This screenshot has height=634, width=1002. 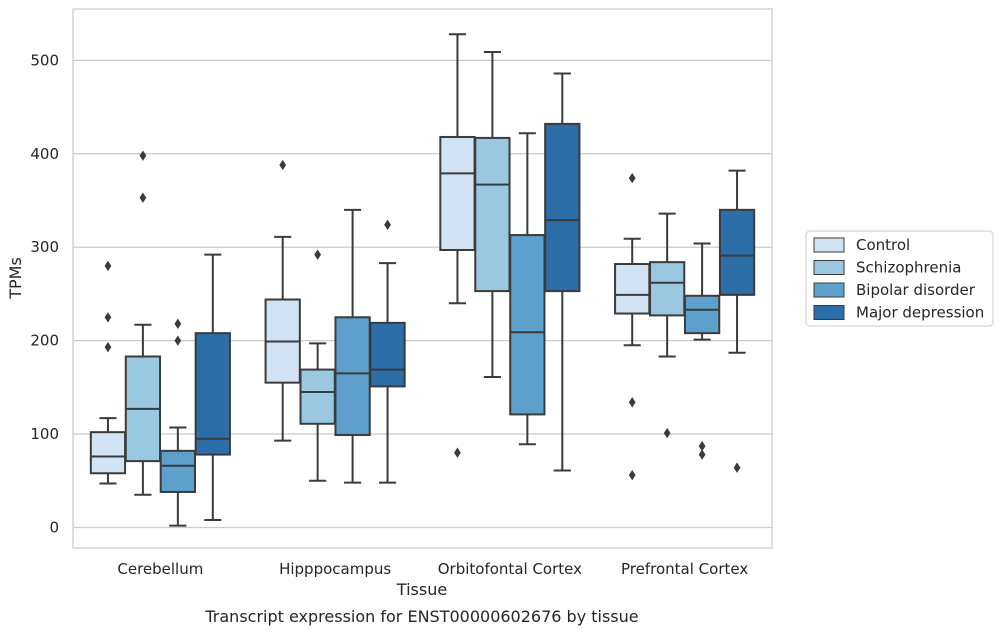 I want to click on y-tick-label: 300, so click(x=44, y=247).